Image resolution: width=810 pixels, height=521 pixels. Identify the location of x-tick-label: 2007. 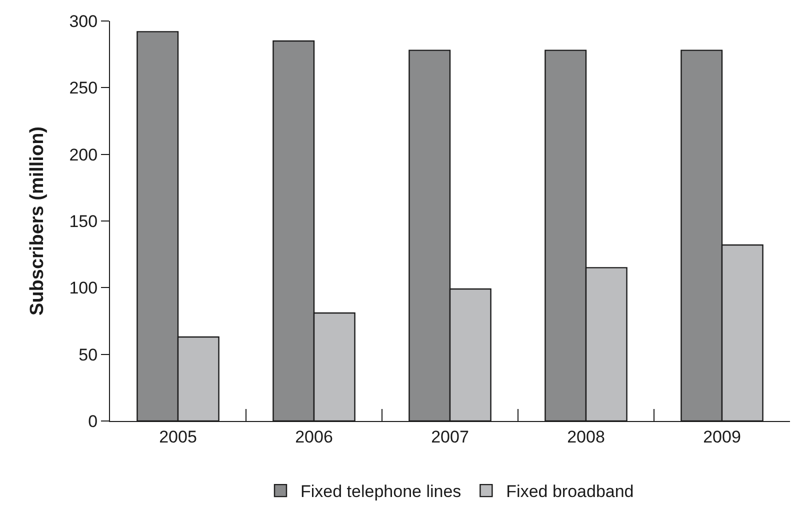
(450, 436).